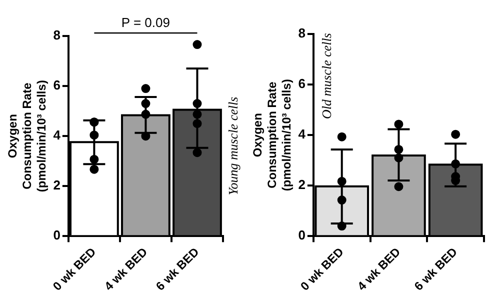 The width and height of the screenshot is (490, 301). I want to click on annotation: Old muscle cells, so click(326, 76).